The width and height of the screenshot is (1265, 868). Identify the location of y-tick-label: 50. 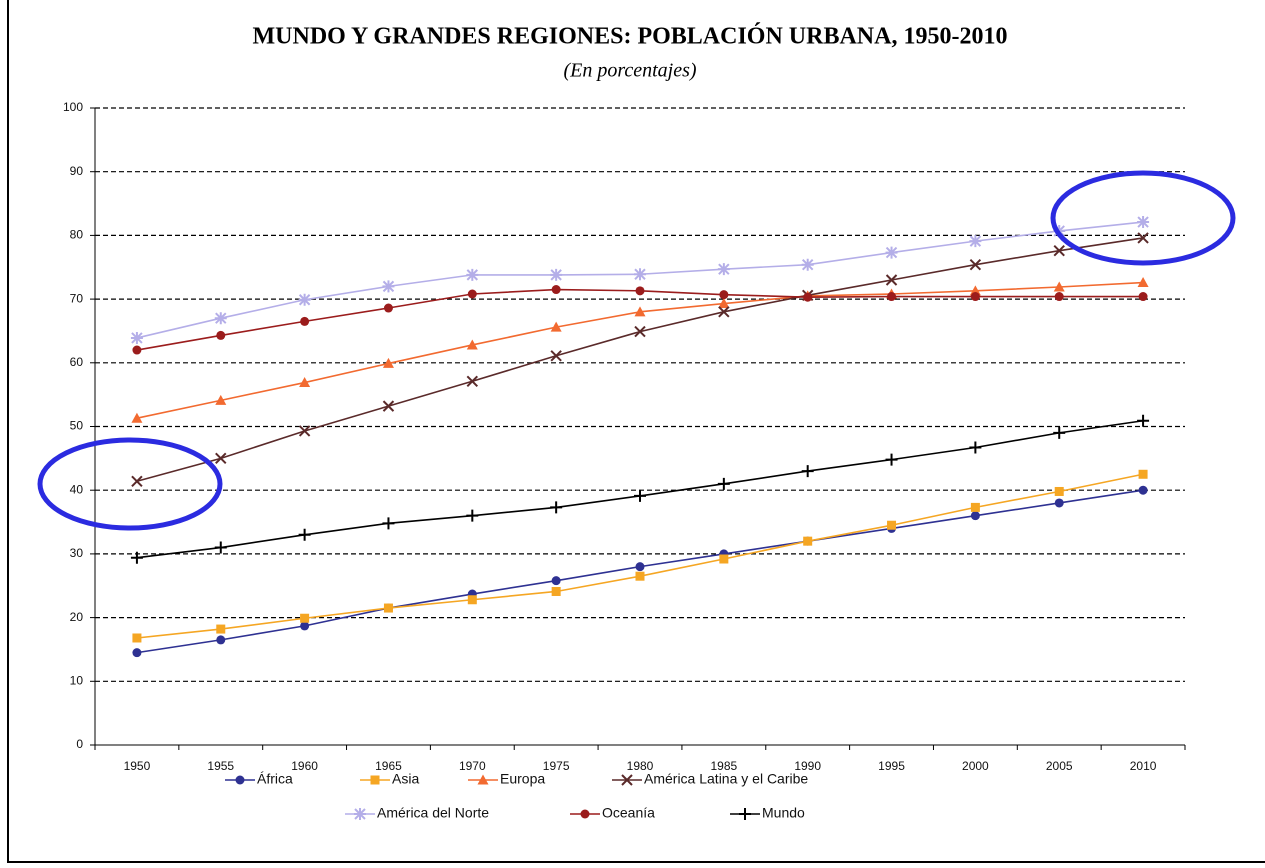
(77, 426).